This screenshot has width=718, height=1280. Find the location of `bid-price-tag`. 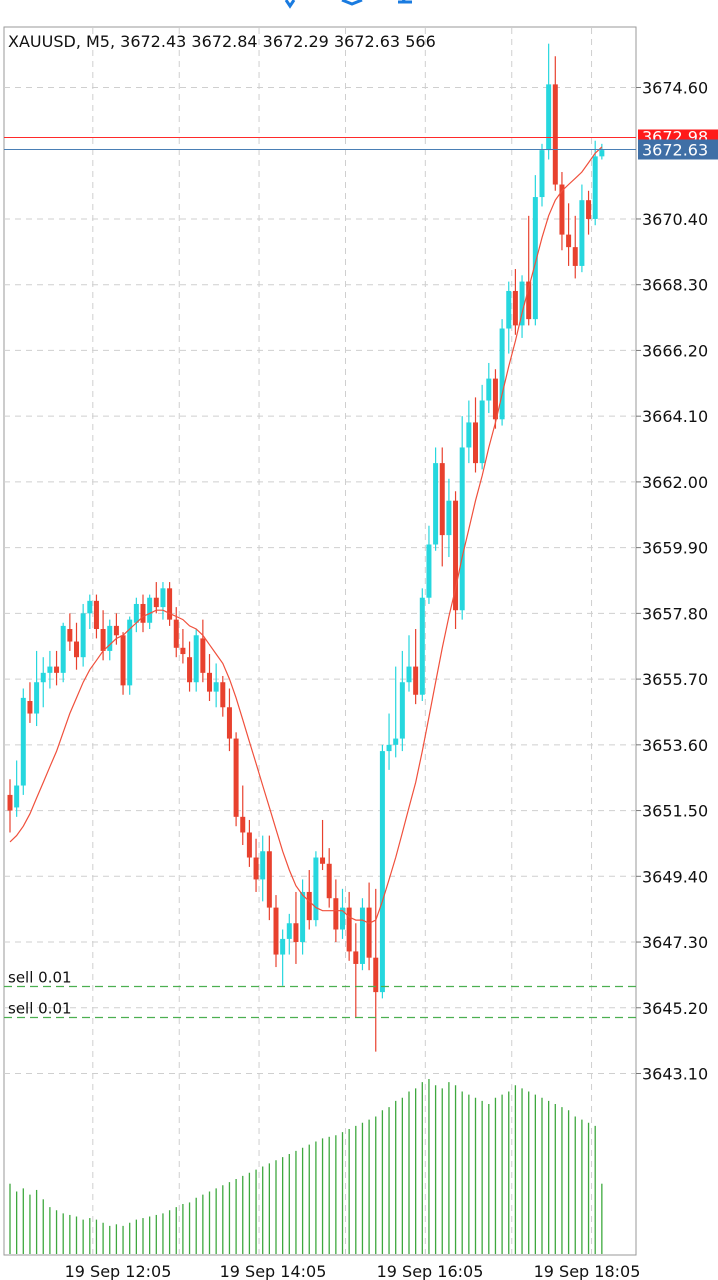

bid-price-tag is located at coordinates (678, 149).